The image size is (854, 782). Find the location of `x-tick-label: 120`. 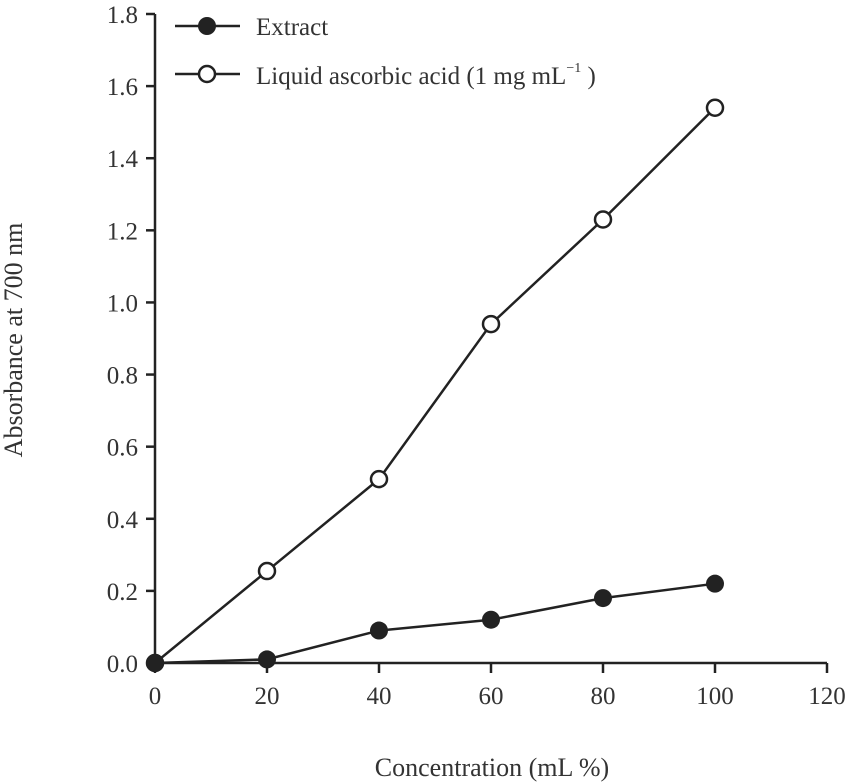

x-tick-label: 120 is located at coordinates (827, 696).